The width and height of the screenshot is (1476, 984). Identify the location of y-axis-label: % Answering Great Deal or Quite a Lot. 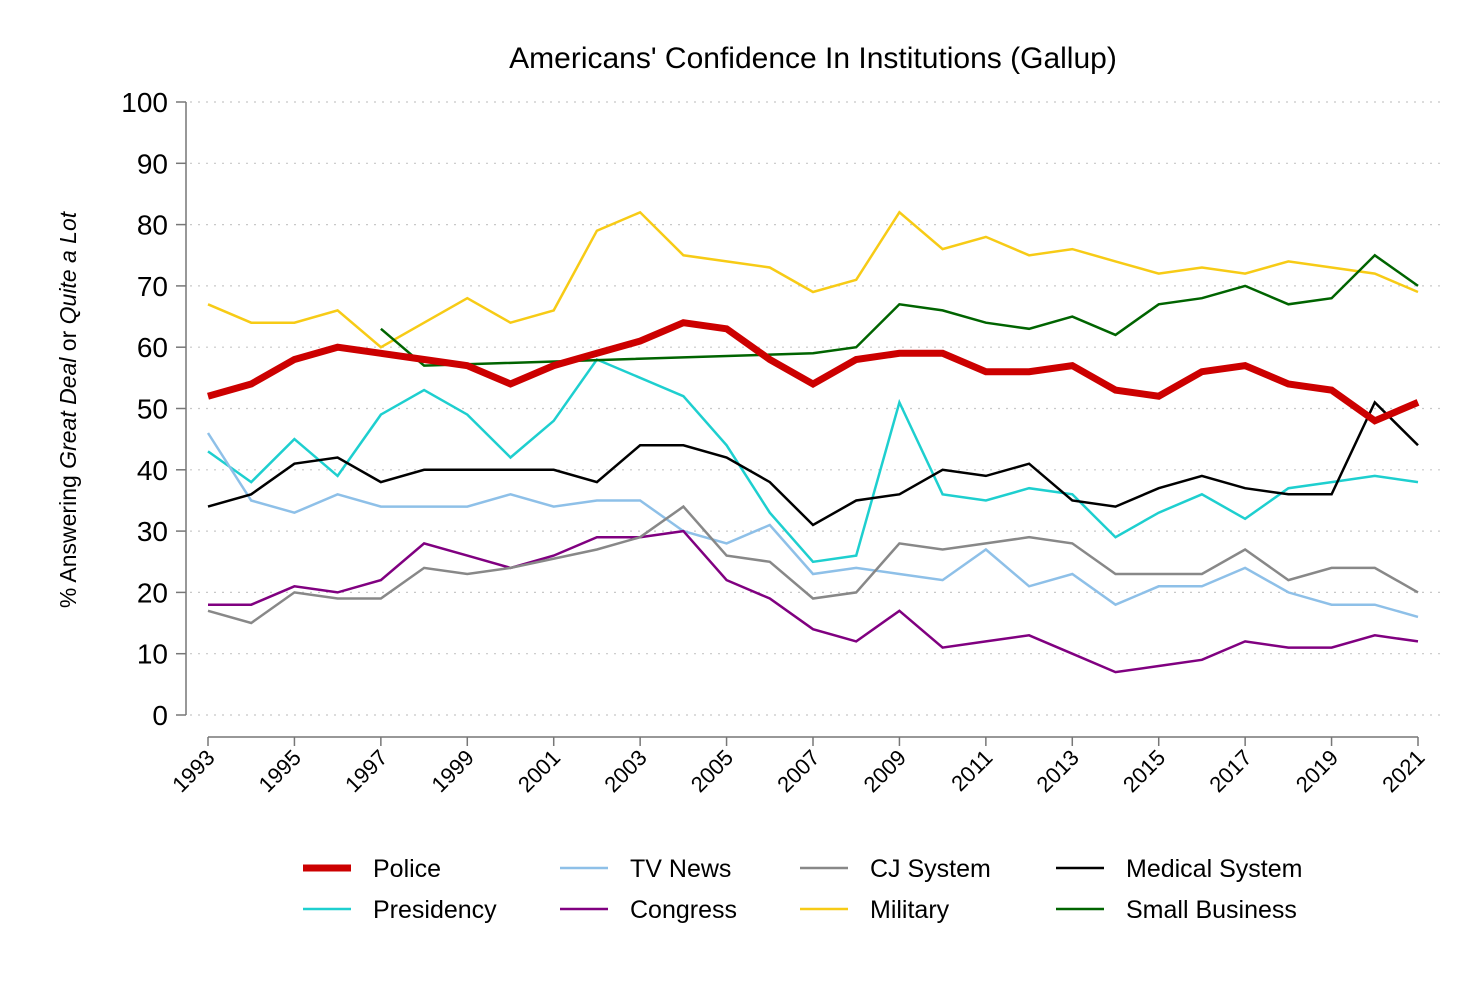
(68, 409).